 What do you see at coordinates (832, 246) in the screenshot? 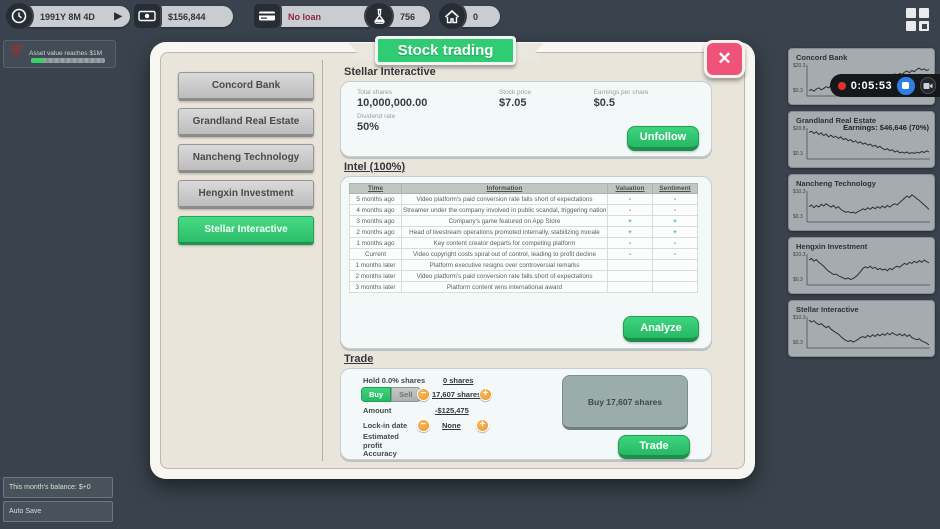
I see `chart-title: Hengxin Investment` at bounding box center [832, 246].